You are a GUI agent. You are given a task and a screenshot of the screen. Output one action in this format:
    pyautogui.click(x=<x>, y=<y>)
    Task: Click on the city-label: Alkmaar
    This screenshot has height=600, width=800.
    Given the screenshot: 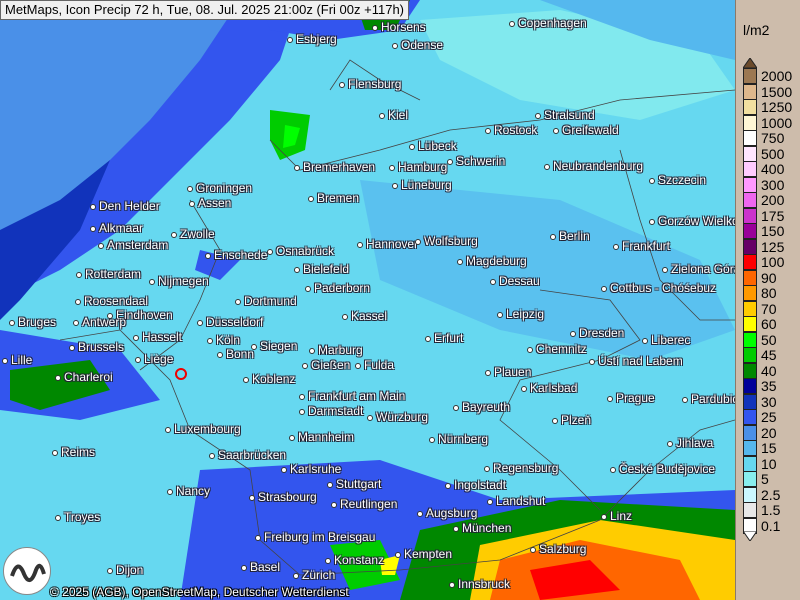 What is the action you would take?
    pyautogui.click(x=116, y=228)
    